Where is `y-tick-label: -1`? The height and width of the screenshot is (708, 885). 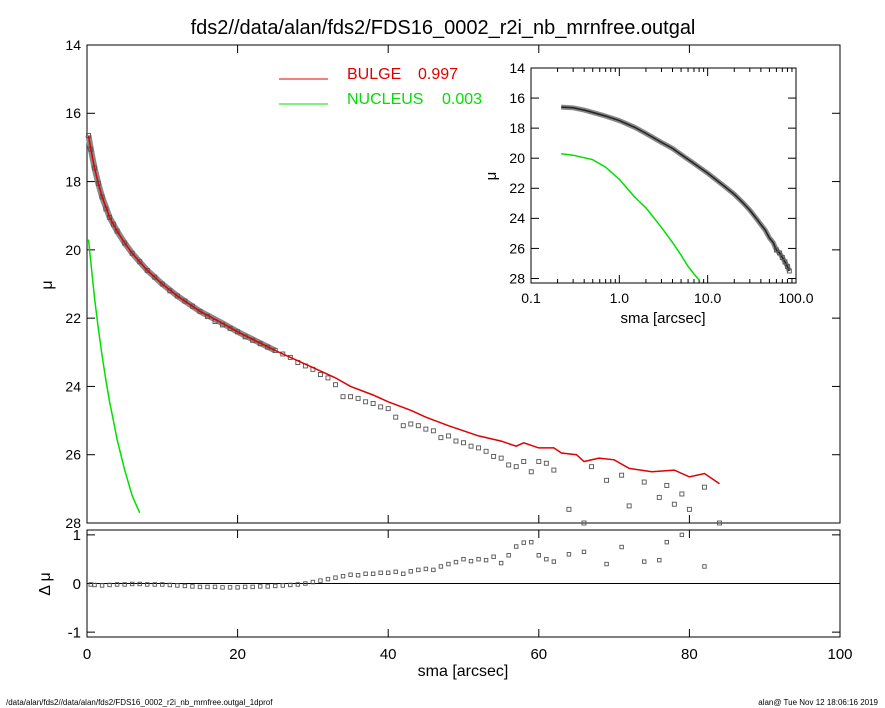
y-tick-label: -1 is located at coordinates (74, 632).